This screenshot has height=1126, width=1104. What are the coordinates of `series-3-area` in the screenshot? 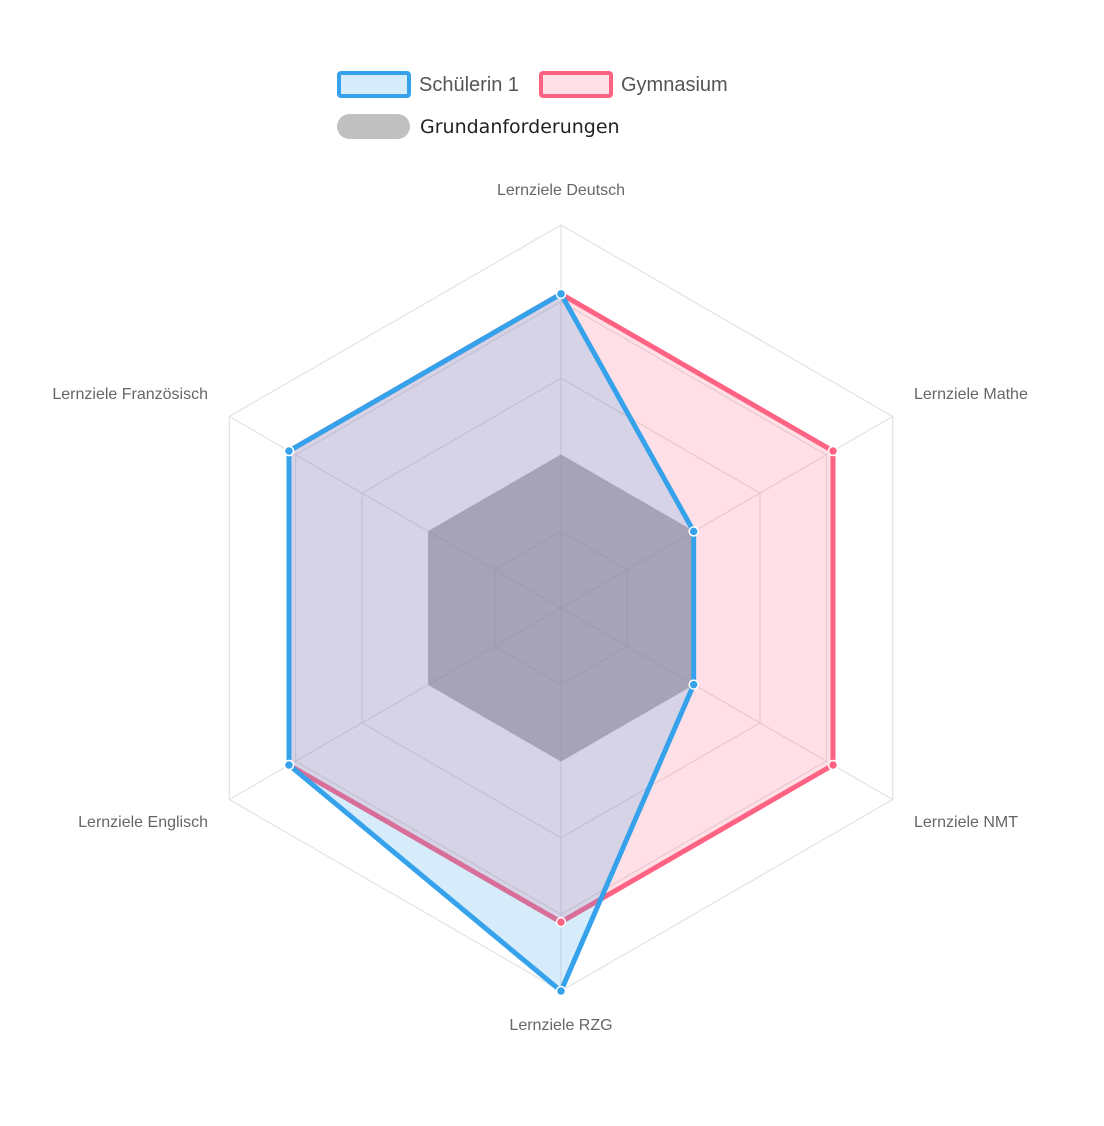 It's located at (561, 608).